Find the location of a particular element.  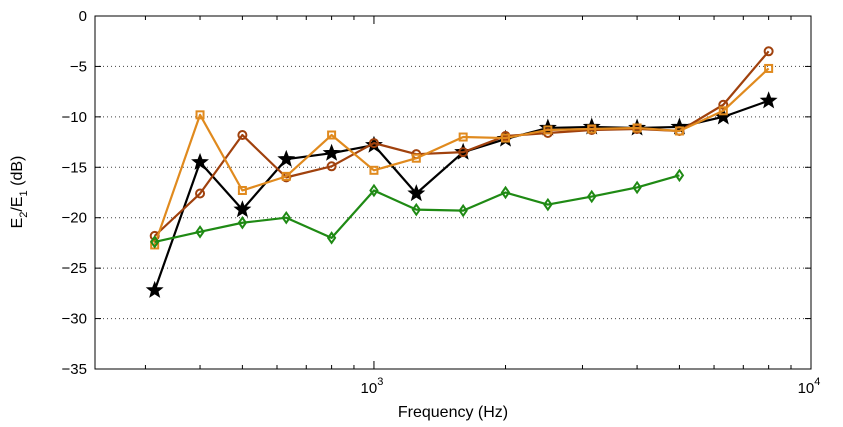

y-tick-label: −15 is located at coordinates (74, 167).